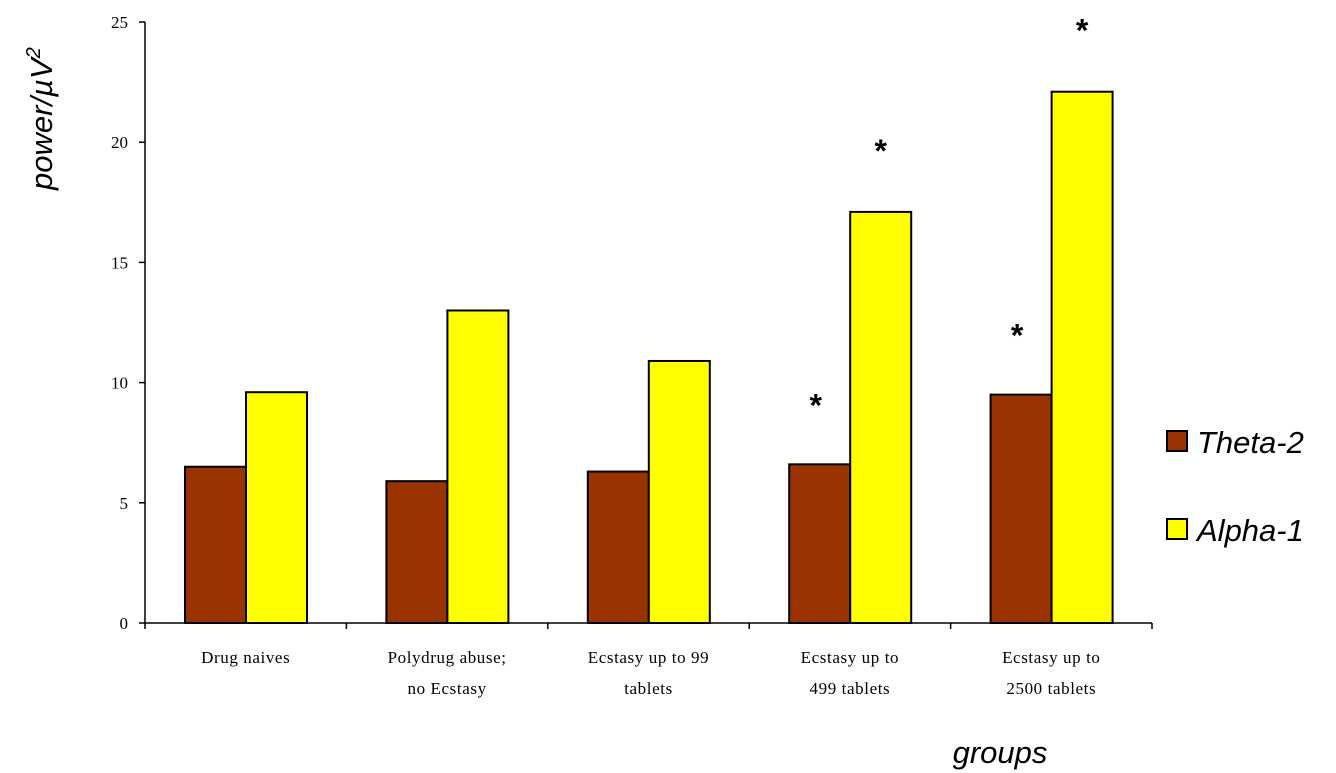  Describe the element at coordinates (124, 503) in the screenshot. I see `y-tick-label-5: 5` at that location.